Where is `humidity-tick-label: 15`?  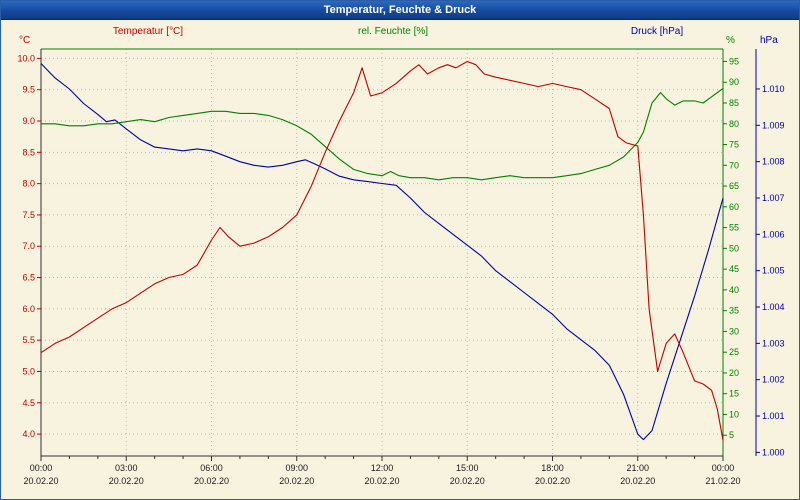
humidity-tick-label: 15 is located at coordinates (734, 394).